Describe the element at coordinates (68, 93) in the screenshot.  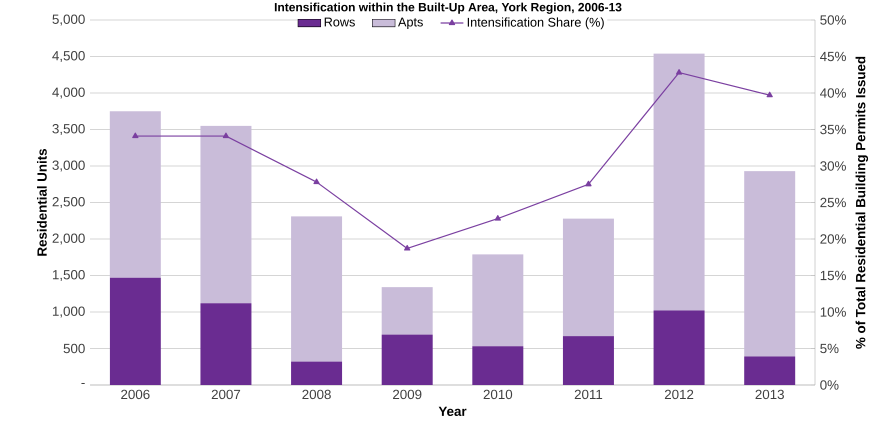
I see `y-tick-label: 4,000` at that location.